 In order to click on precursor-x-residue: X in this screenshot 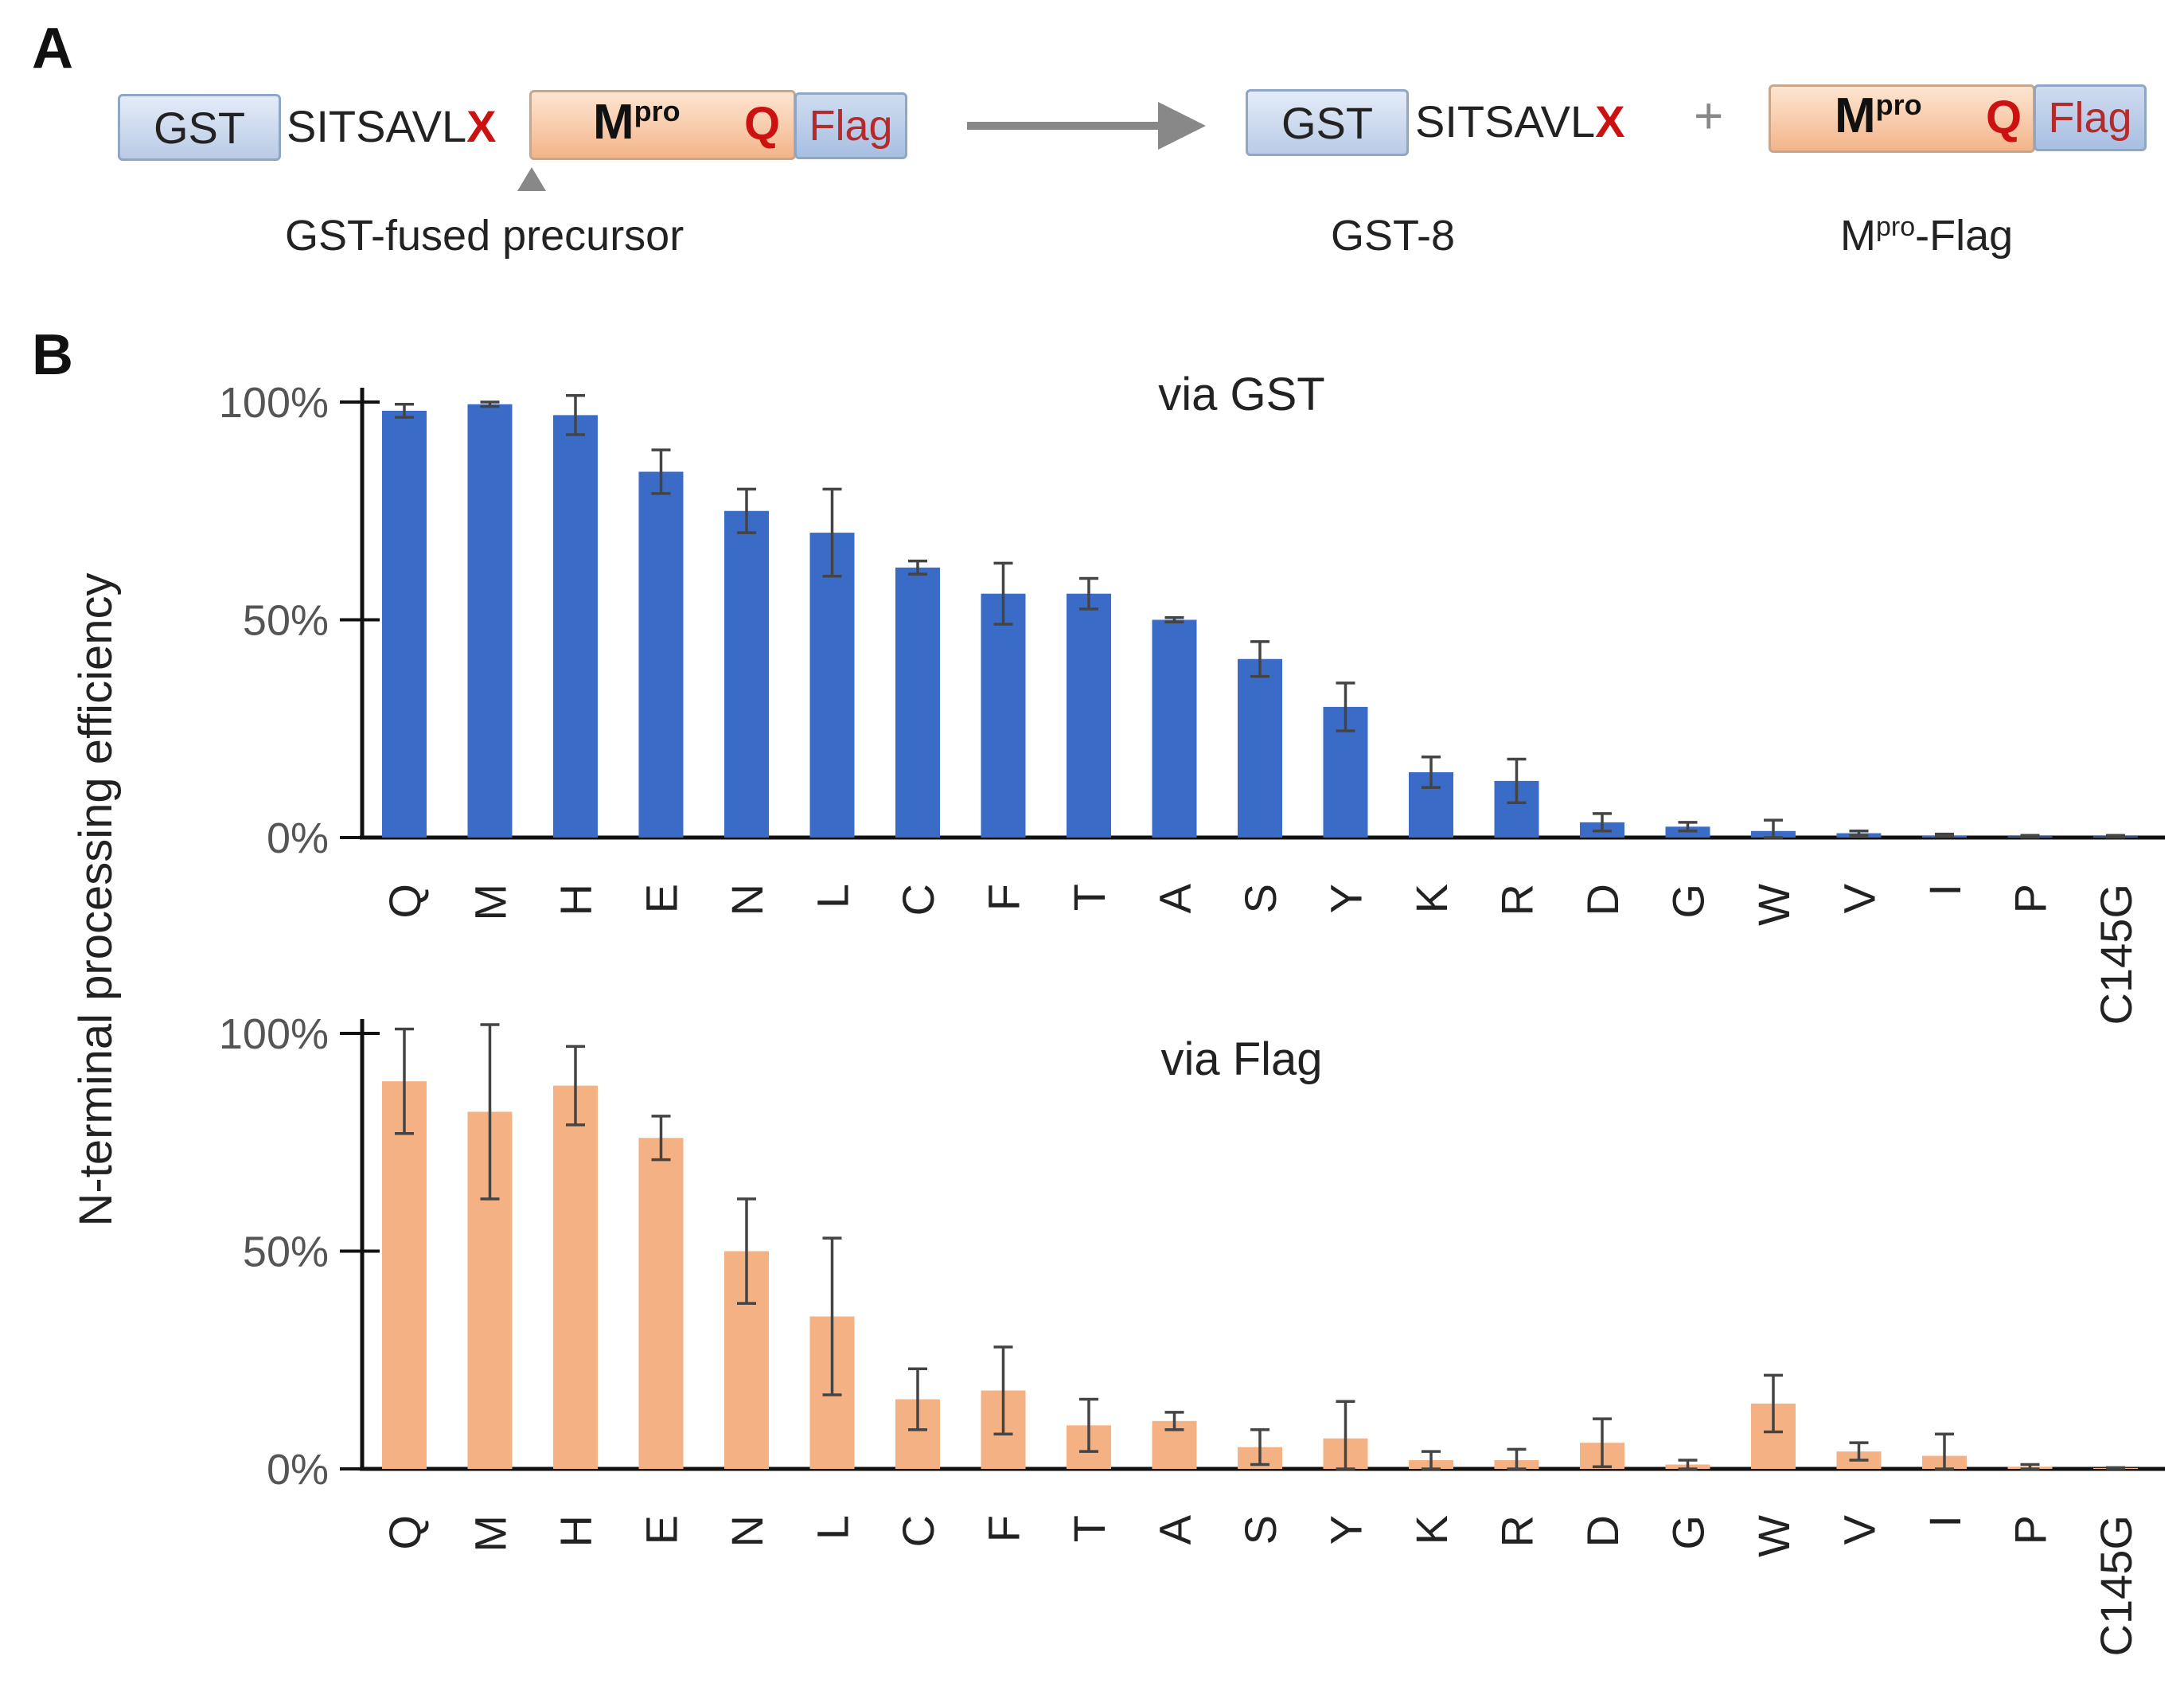, I will do `click(481, 126)`.